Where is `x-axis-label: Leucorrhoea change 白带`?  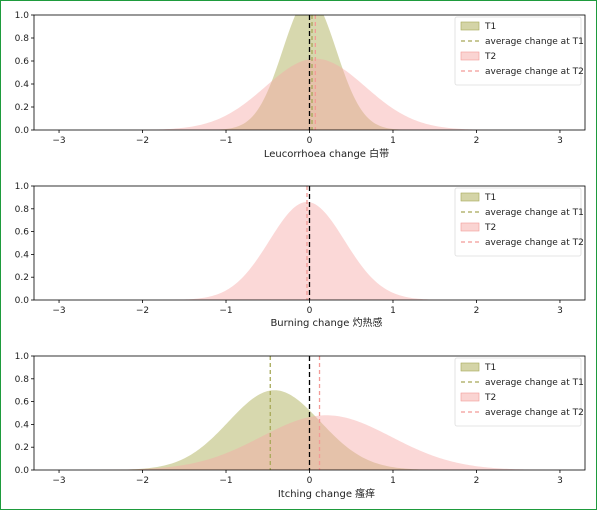 x-axis-label: Leucorrhoea change 白带 is located at coordinates (326, 153).